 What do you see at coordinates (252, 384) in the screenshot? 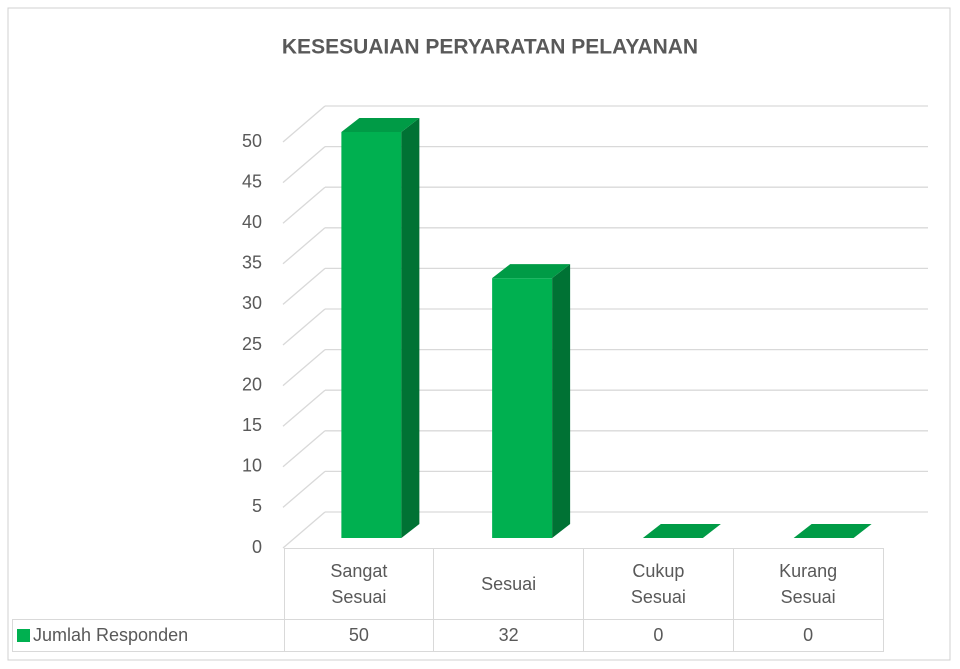
I see `y-tick-label: 20` at bounding box center [252, 384].